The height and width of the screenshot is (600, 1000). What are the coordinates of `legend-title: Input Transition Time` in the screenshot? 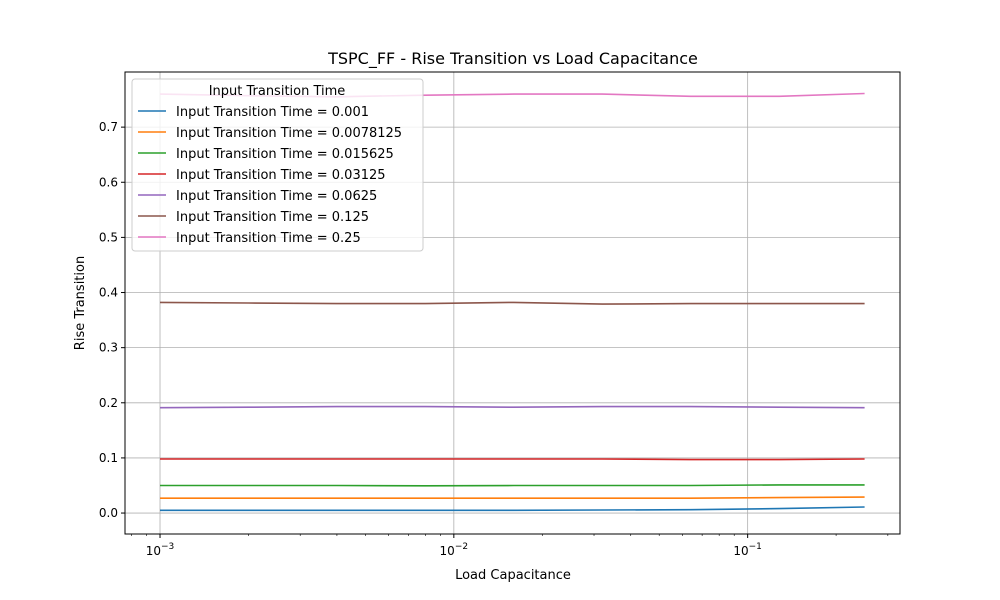 It's located at (277, 91).